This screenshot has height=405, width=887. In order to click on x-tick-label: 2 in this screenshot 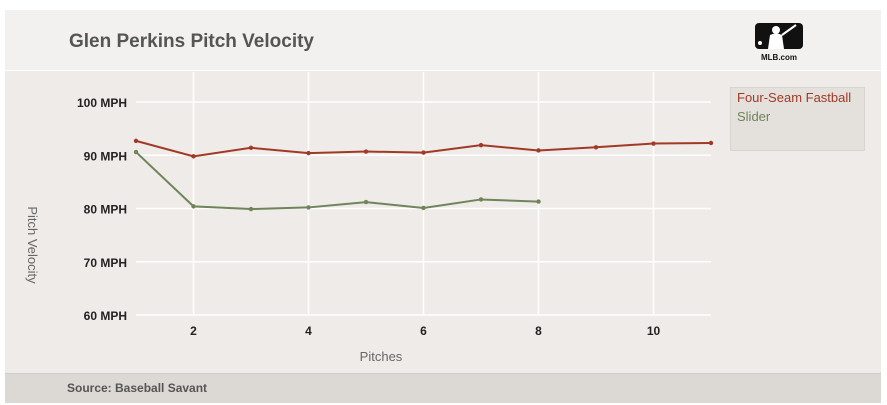, I will do `click(193, 331)`.